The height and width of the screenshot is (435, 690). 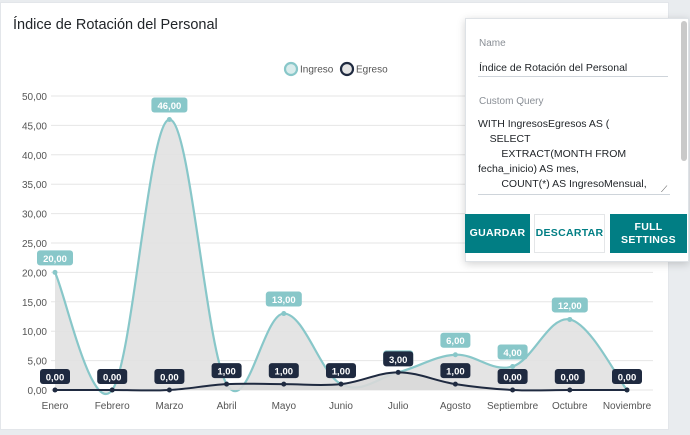 I want to click on discard-button: DESCARTAR, so click(x=569, y=233).